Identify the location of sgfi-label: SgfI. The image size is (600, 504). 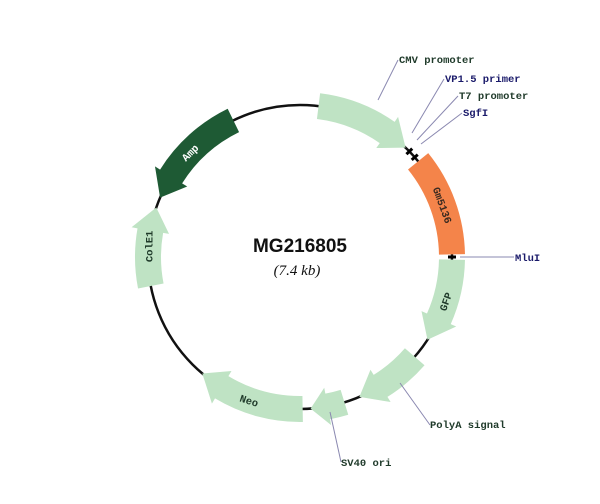
(475, 114).